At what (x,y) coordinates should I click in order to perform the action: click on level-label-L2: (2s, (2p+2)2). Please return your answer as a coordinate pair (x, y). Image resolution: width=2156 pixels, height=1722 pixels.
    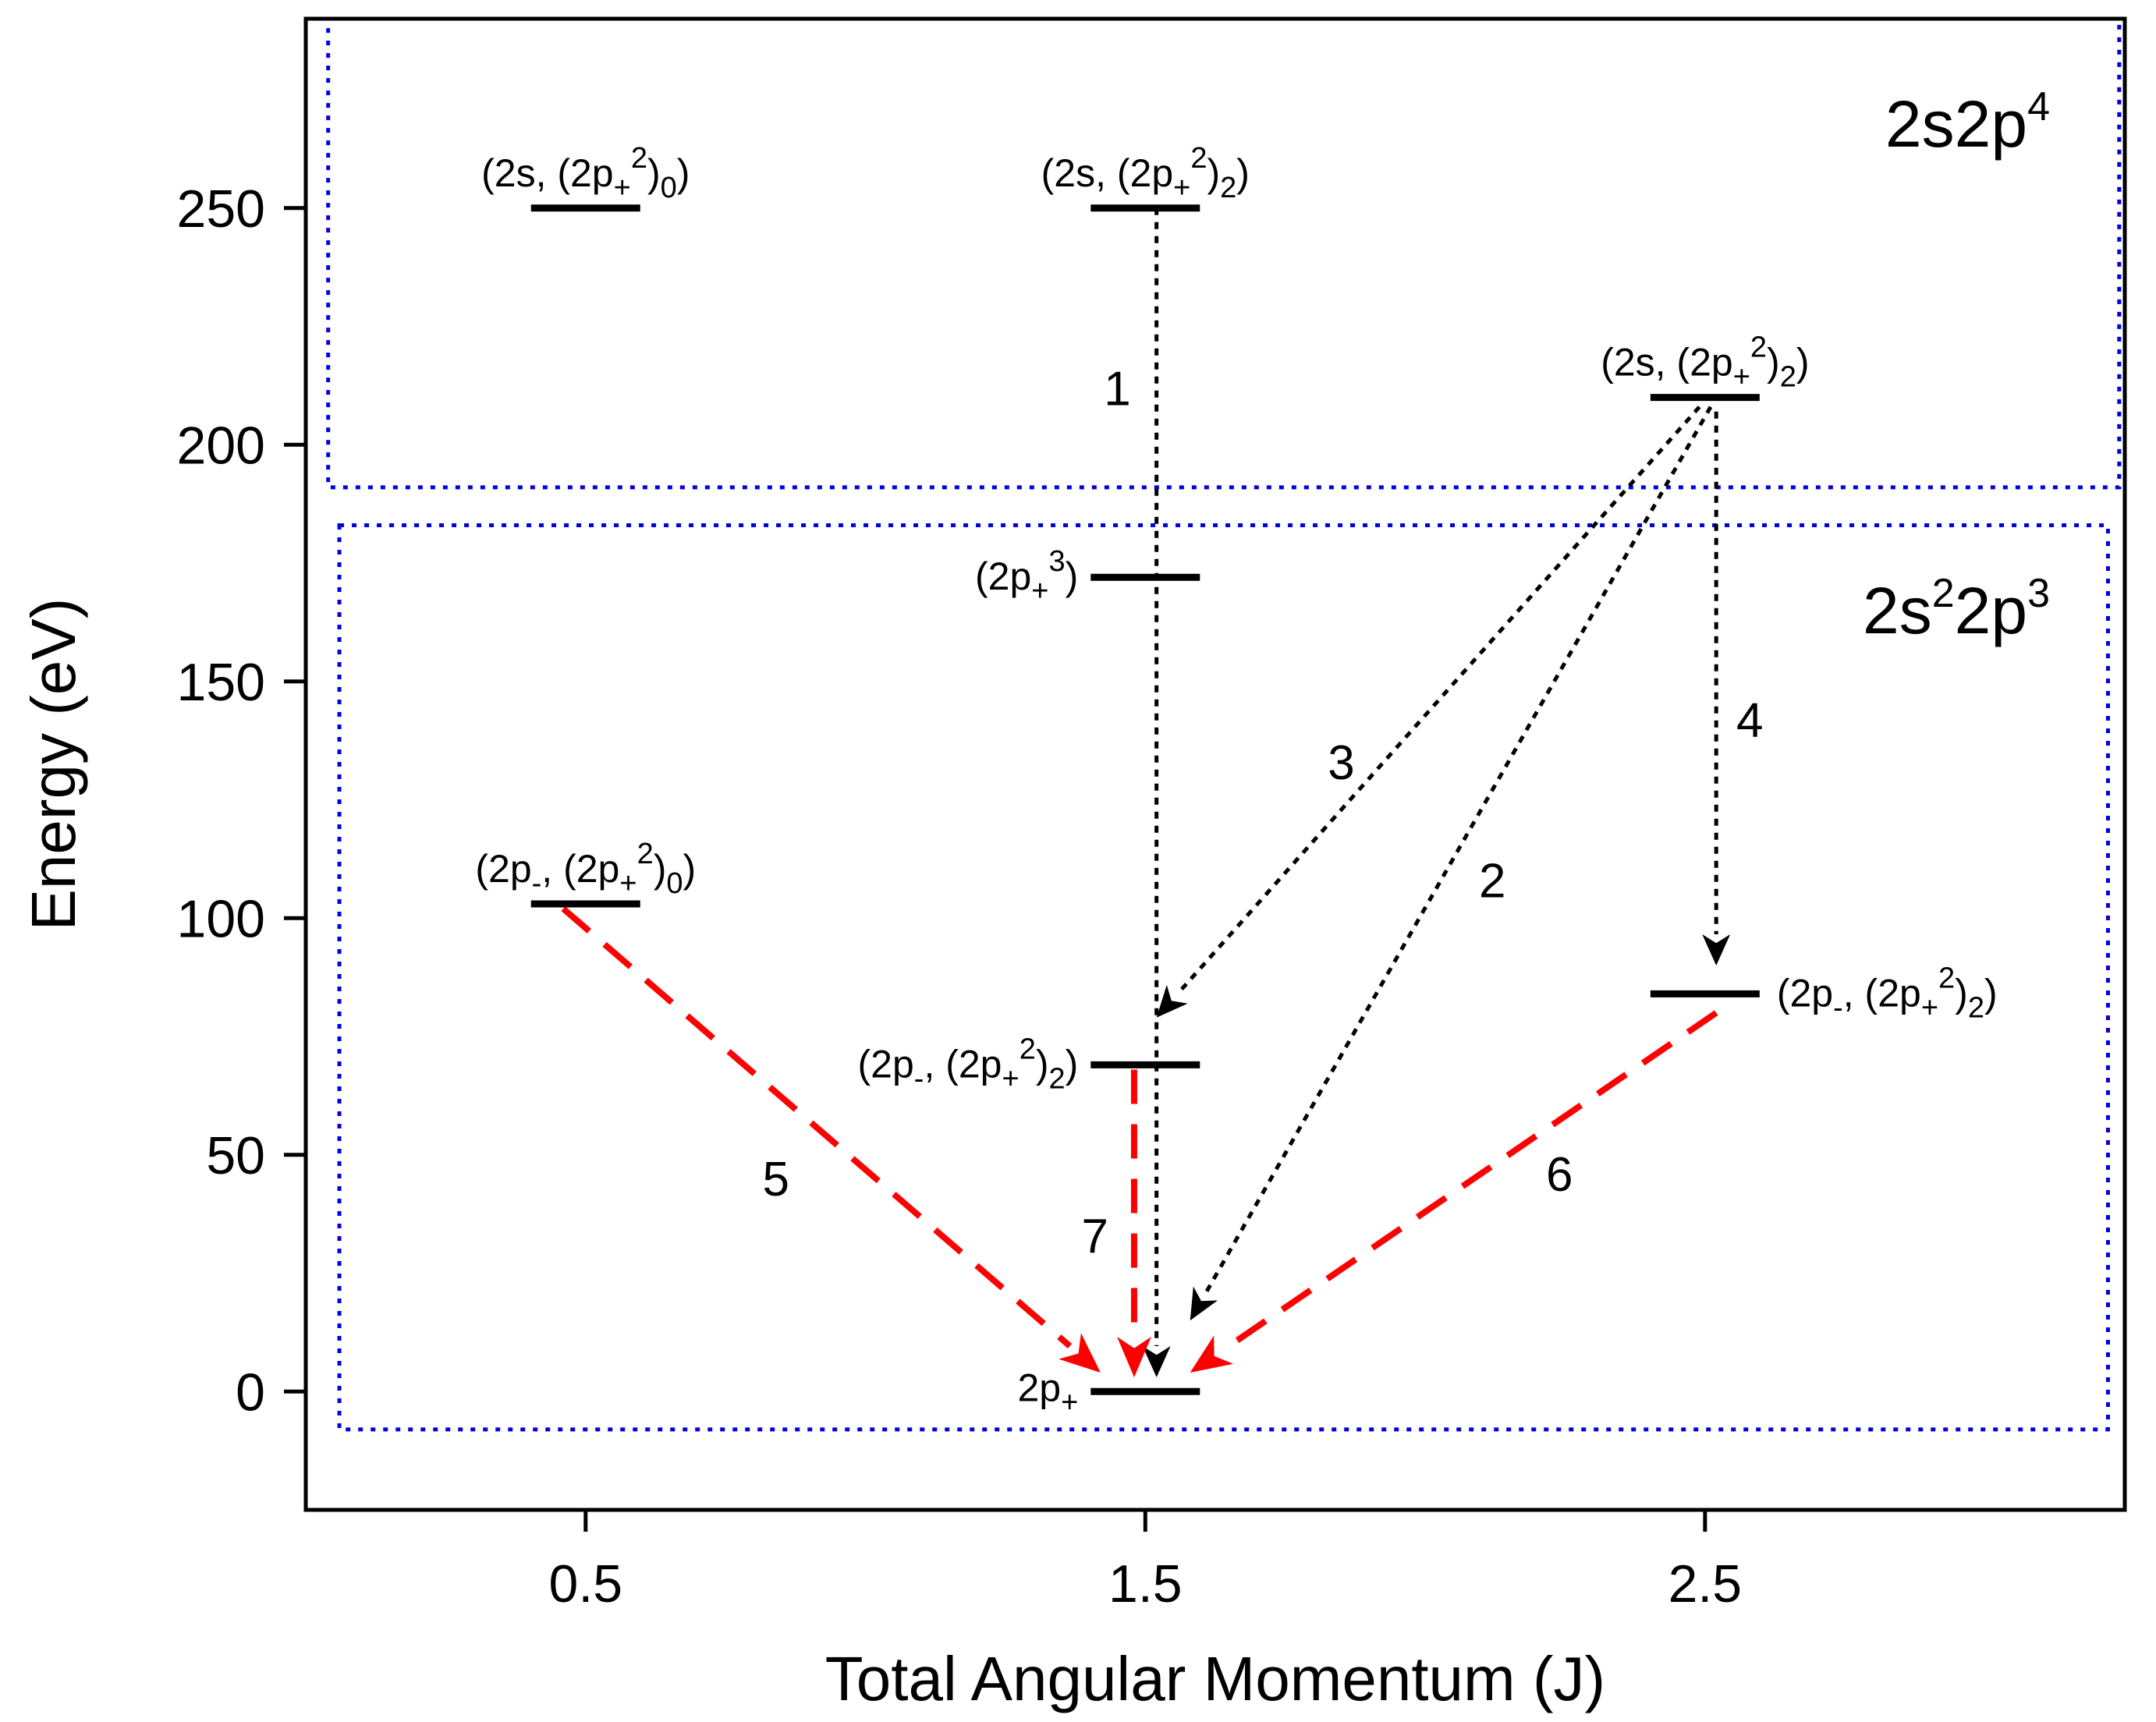
    Looking at the image, I should click on (1145, 173).